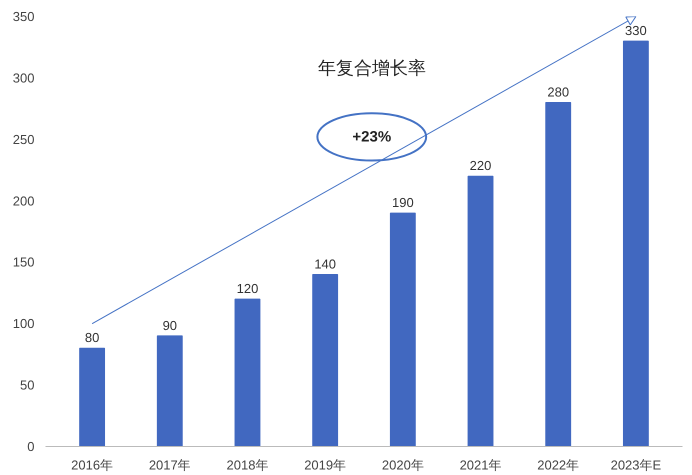 This screenshot has width=692, height=475. What do you see at coordinates (92, 465) in the screenshot?
I see `x-tick-label: 2016年` at bounding box center [92, 465].